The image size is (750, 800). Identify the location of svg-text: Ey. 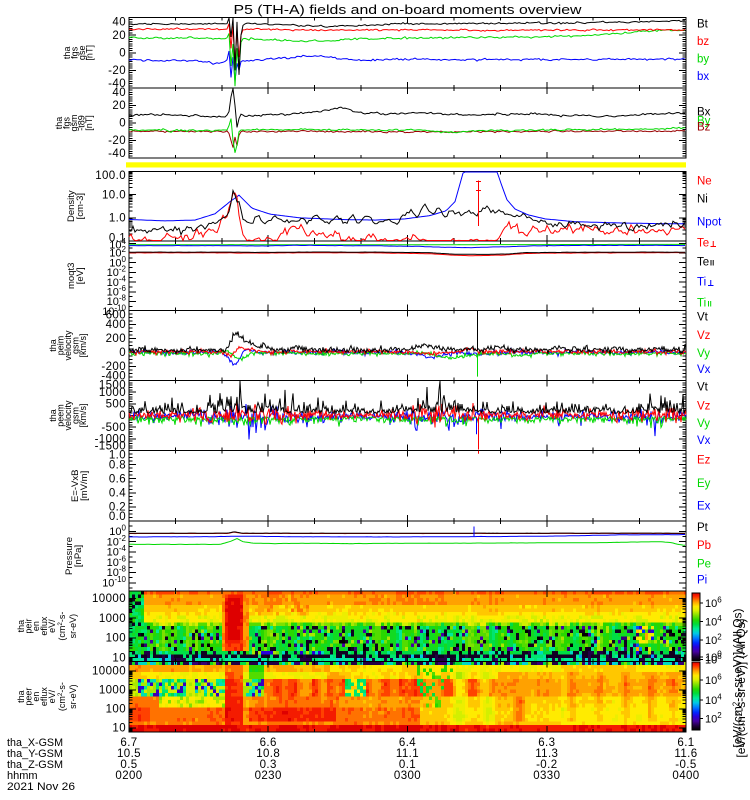
(704, 484).